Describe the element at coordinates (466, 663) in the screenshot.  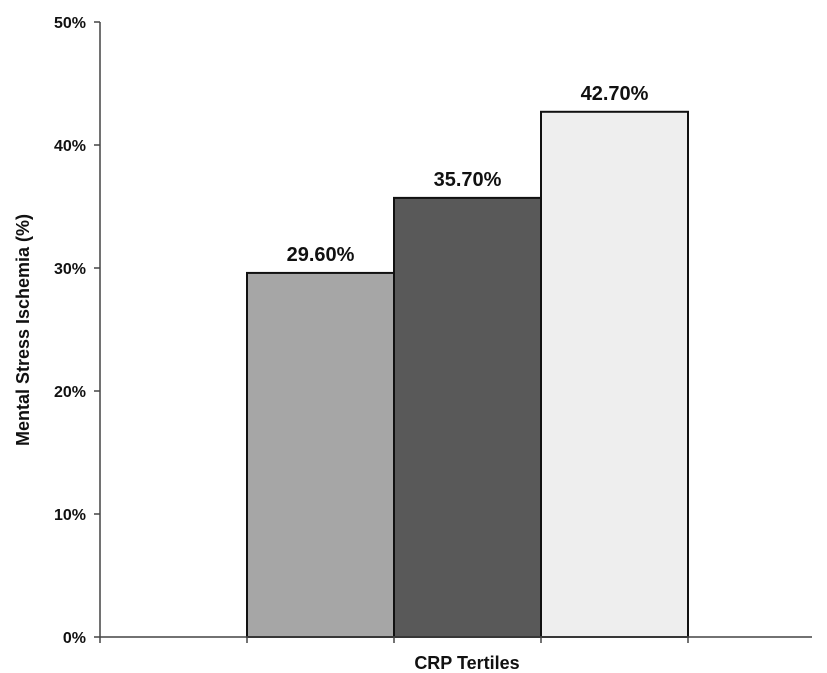
I see `x-axis-title: CRP Tertiles` at that location.